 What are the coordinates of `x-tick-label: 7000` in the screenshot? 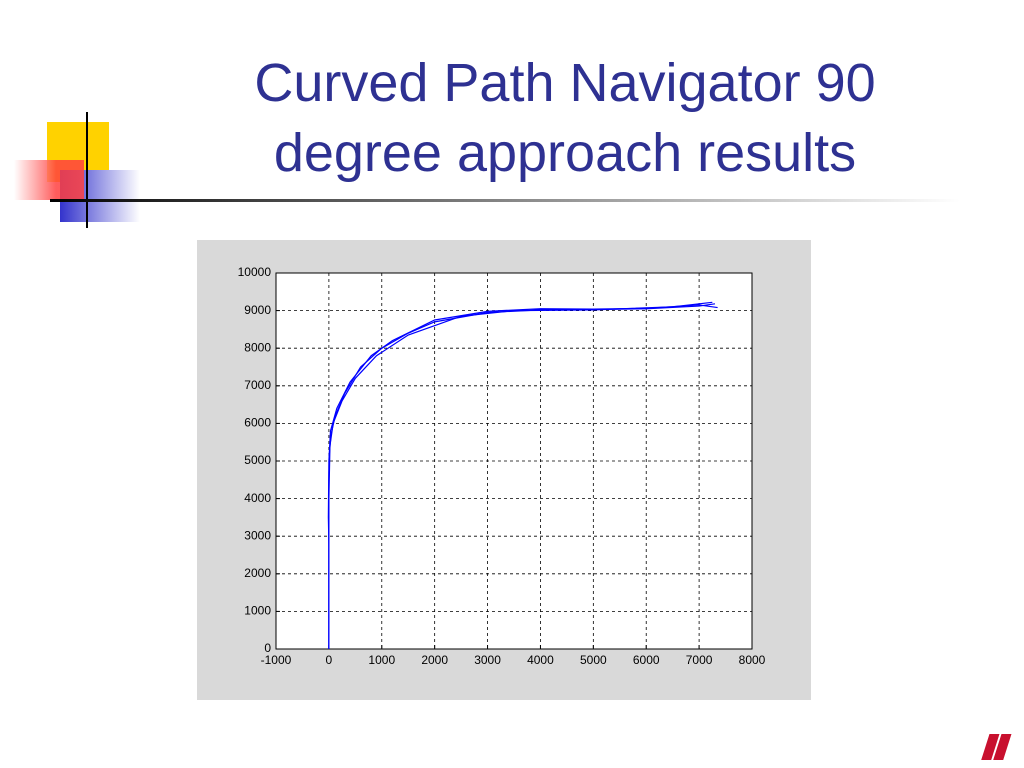 It's located at (699, 660).